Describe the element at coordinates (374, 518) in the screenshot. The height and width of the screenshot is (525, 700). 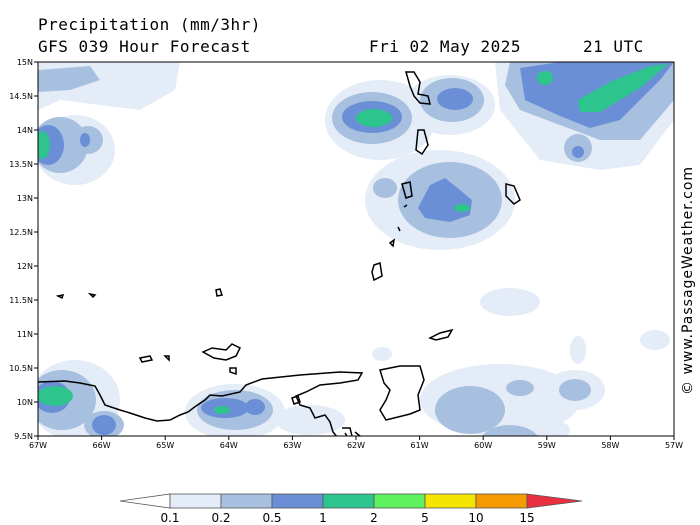
I see `legend-label: 2` at that location.